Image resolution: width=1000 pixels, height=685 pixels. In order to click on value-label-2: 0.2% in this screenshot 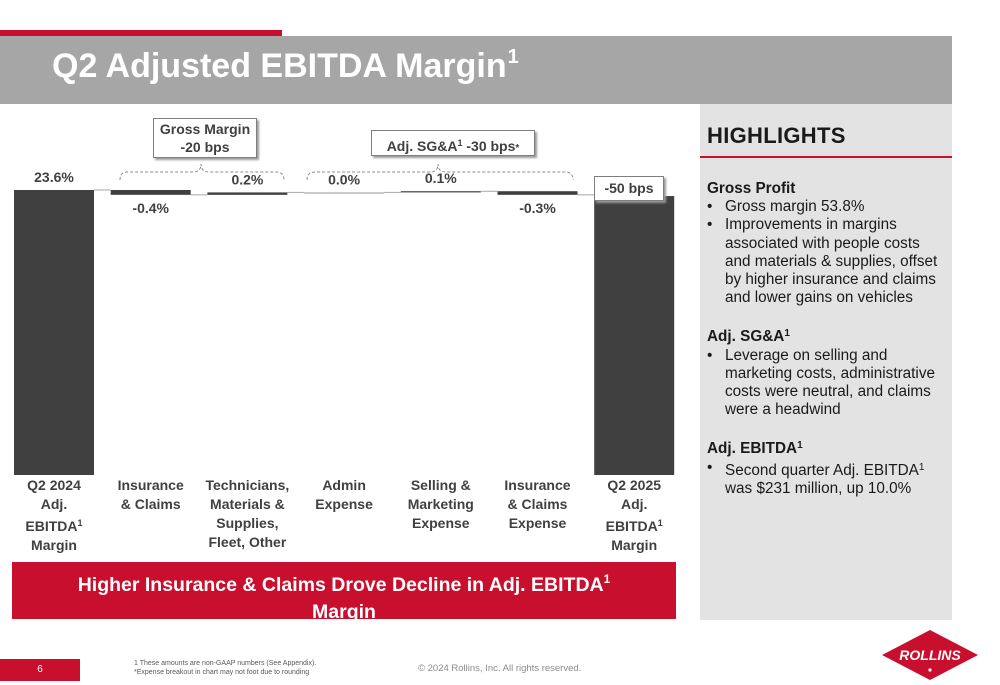, I will do `click(247, 179)`.